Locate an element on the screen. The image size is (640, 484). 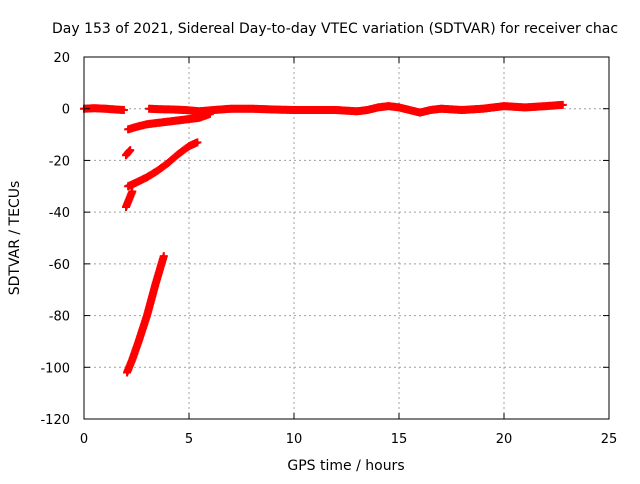
y-tick-label: 0 is located at coordinates (66, 110).